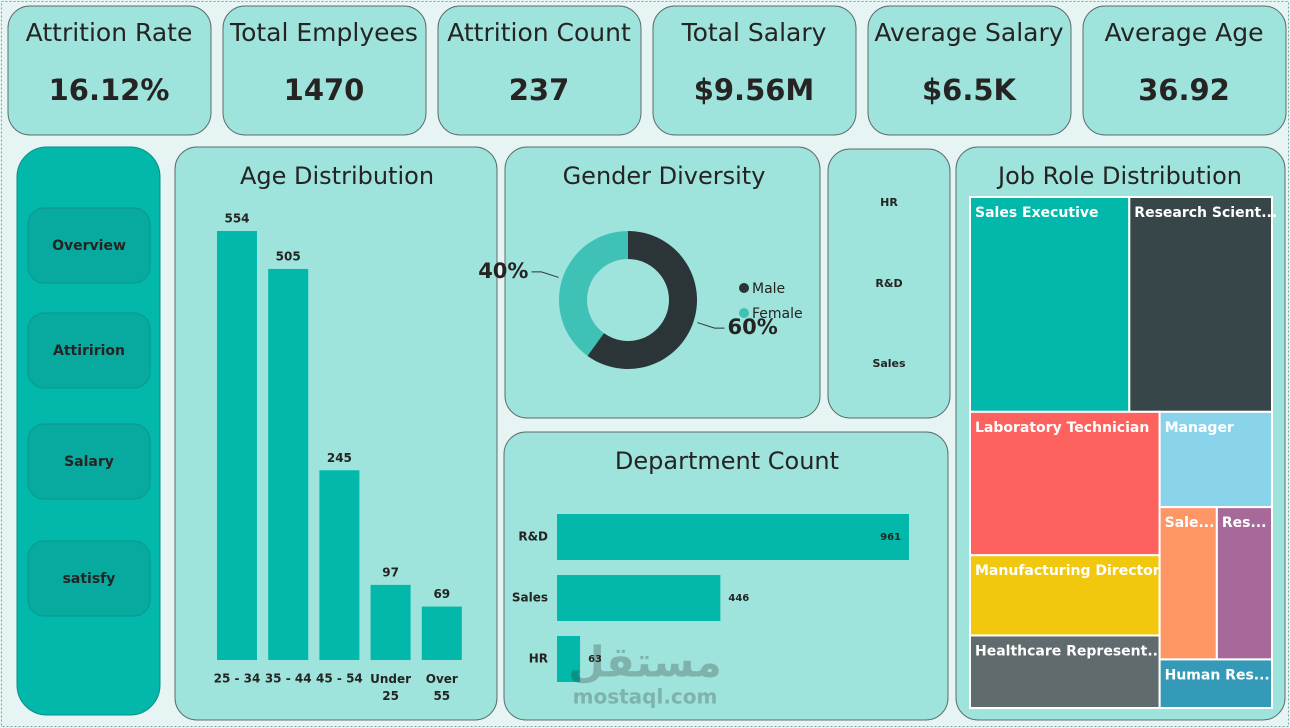  What do you see at coordinates (754, 90) in the screenshot?
I see `kpi-value: $9.56M` at bounding box center [754, 90].